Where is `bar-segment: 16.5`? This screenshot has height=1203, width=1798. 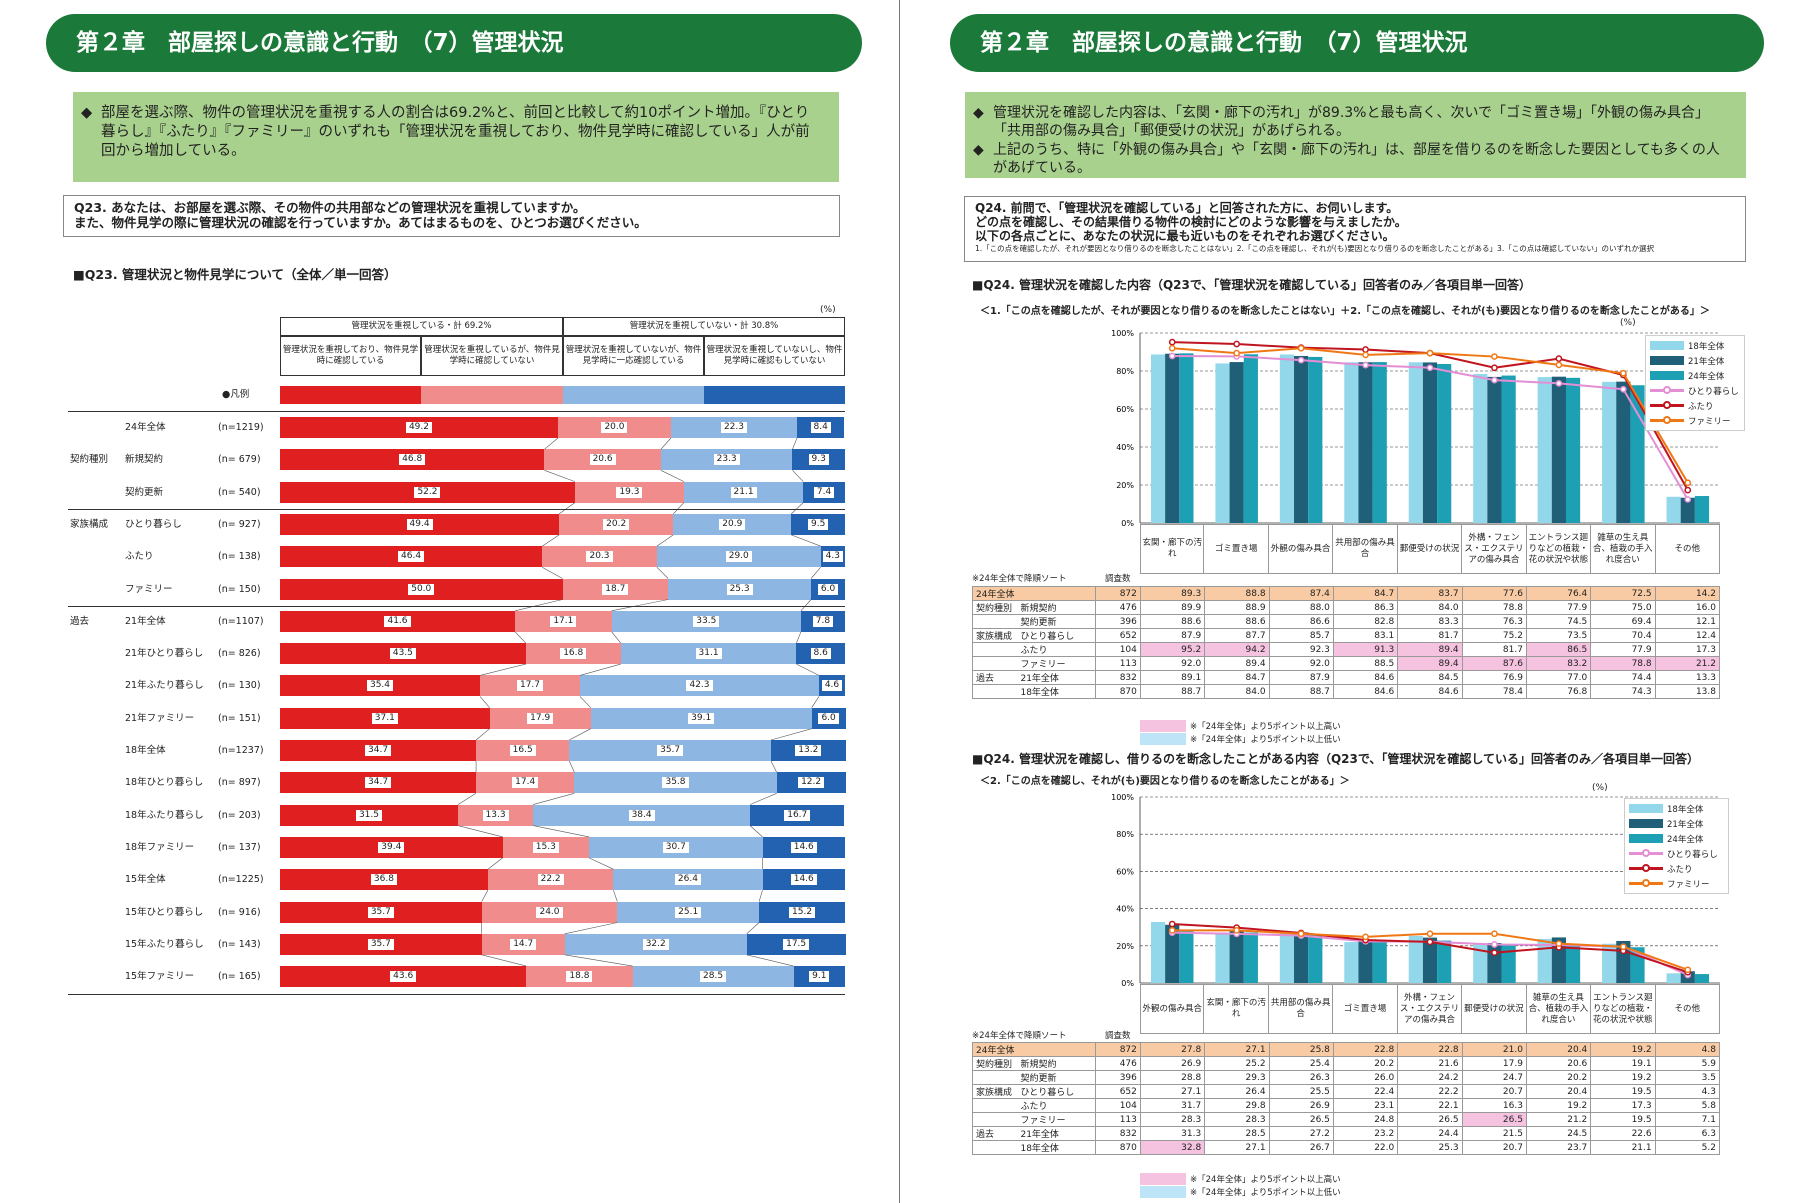 bar-segment: 16.5 is located at coordinates (523, 750).